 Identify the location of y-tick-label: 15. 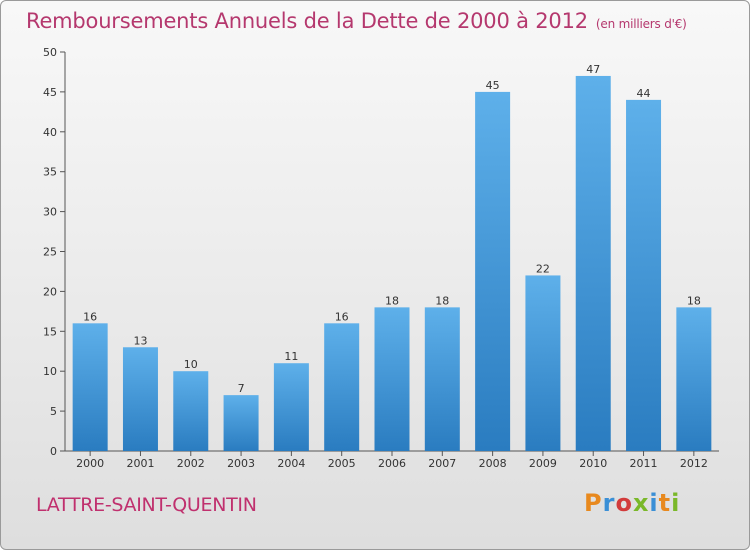
(50, 331).